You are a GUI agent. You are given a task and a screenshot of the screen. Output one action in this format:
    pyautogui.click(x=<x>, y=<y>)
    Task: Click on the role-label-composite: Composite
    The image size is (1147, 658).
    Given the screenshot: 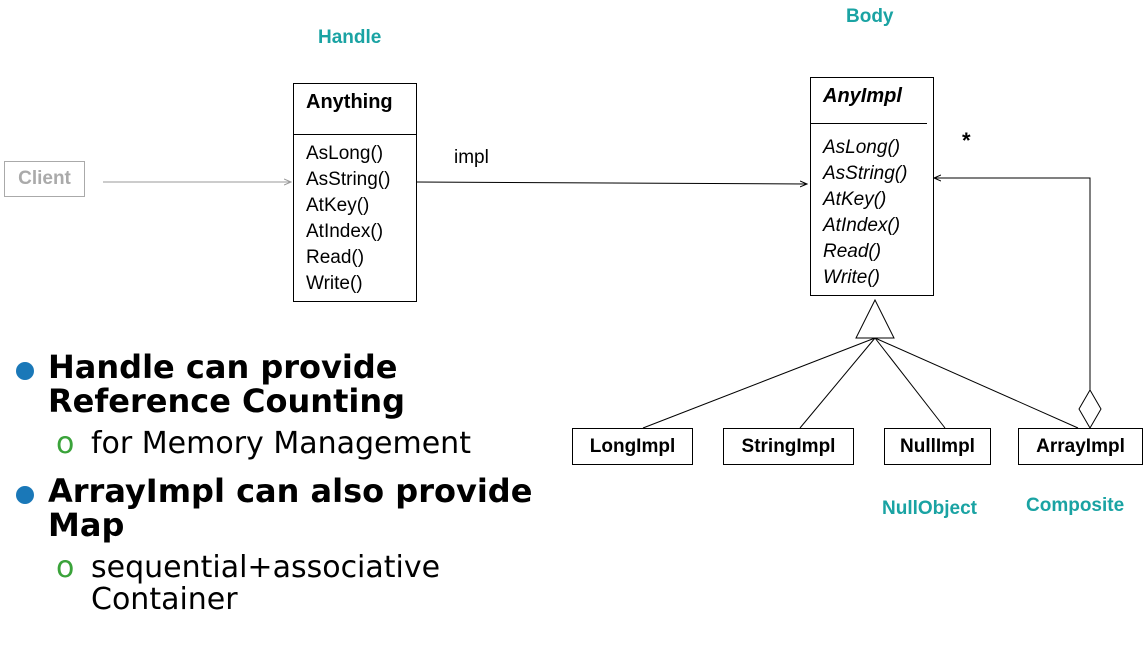 What is the action you would take?
    pyautogui.click(x=1075, y=505)
    